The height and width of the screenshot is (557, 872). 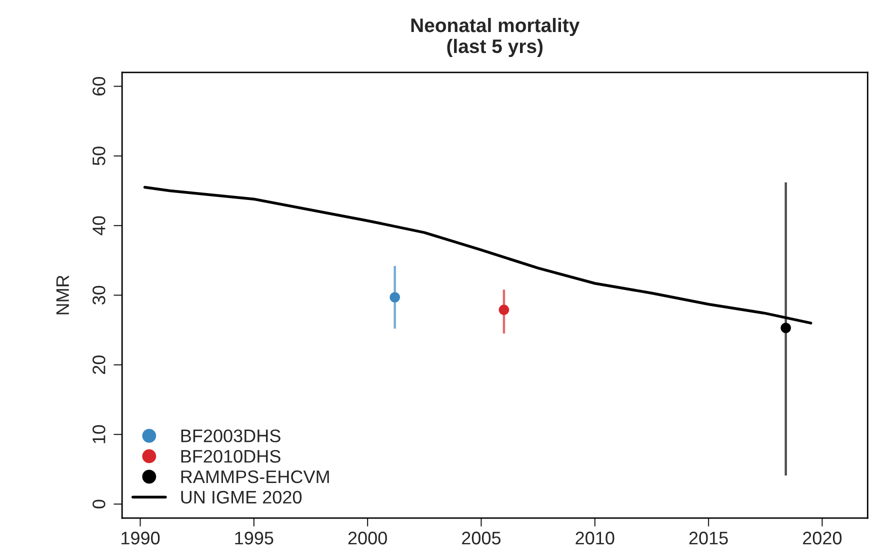 What do you see at coordinates (99, 434) in the screenshot?
I see `y-tick-label: 10` at bounding box center [99, 434].